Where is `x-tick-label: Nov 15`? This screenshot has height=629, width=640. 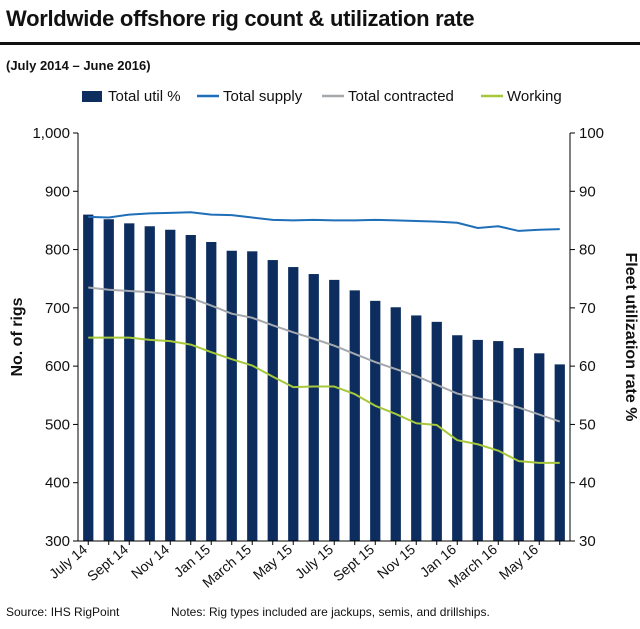 x-tick-label: Nov 15 is located at coordinates (396, 561).